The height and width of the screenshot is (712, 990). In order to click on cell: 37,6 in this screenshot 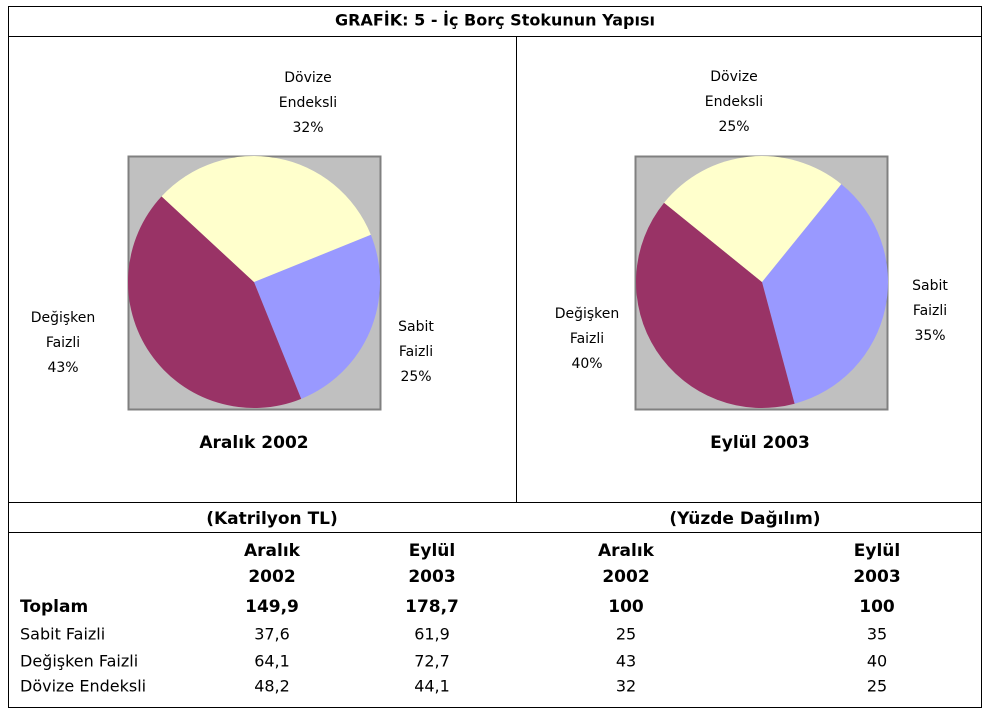, I will do `click(272, 634)`.